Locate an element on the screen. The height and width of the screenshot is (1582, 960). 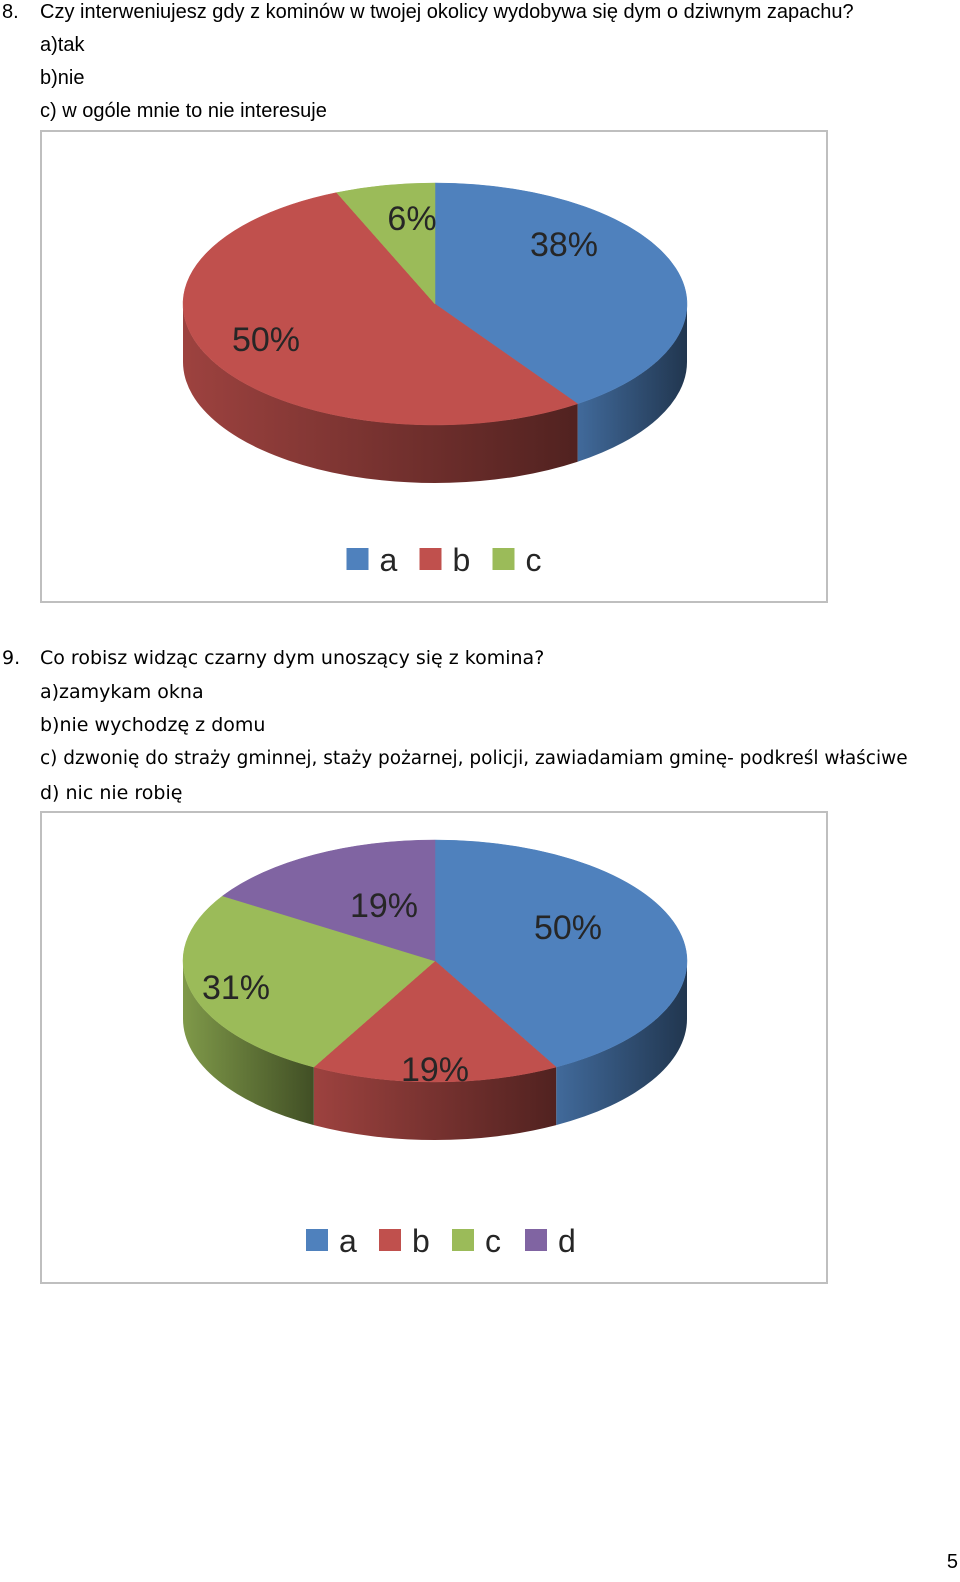
answer-option: b)nie is located at coordinates (62, 78).